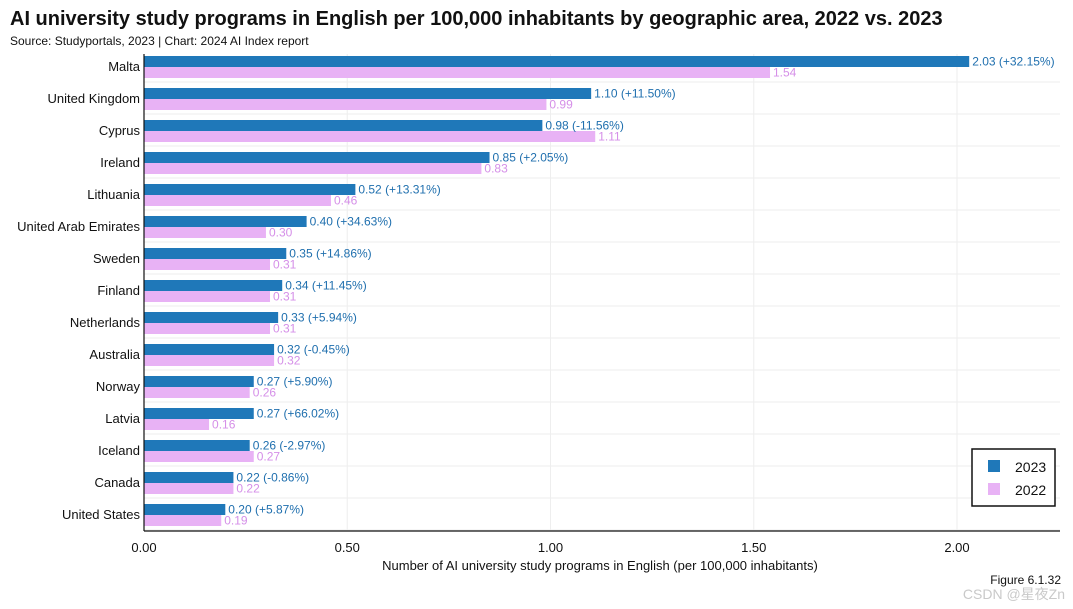  Describe the element at coordinates (114, 194) in the screenshot. I see `category-label: Lithuania` at that location.